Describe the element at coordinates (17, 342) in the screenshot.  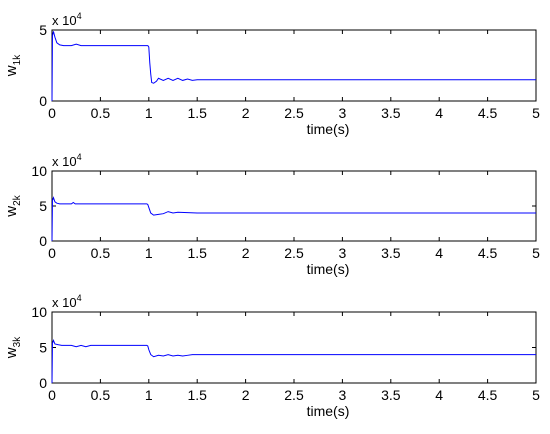
I see `y-axis-title-subscript: 3k` at that location.